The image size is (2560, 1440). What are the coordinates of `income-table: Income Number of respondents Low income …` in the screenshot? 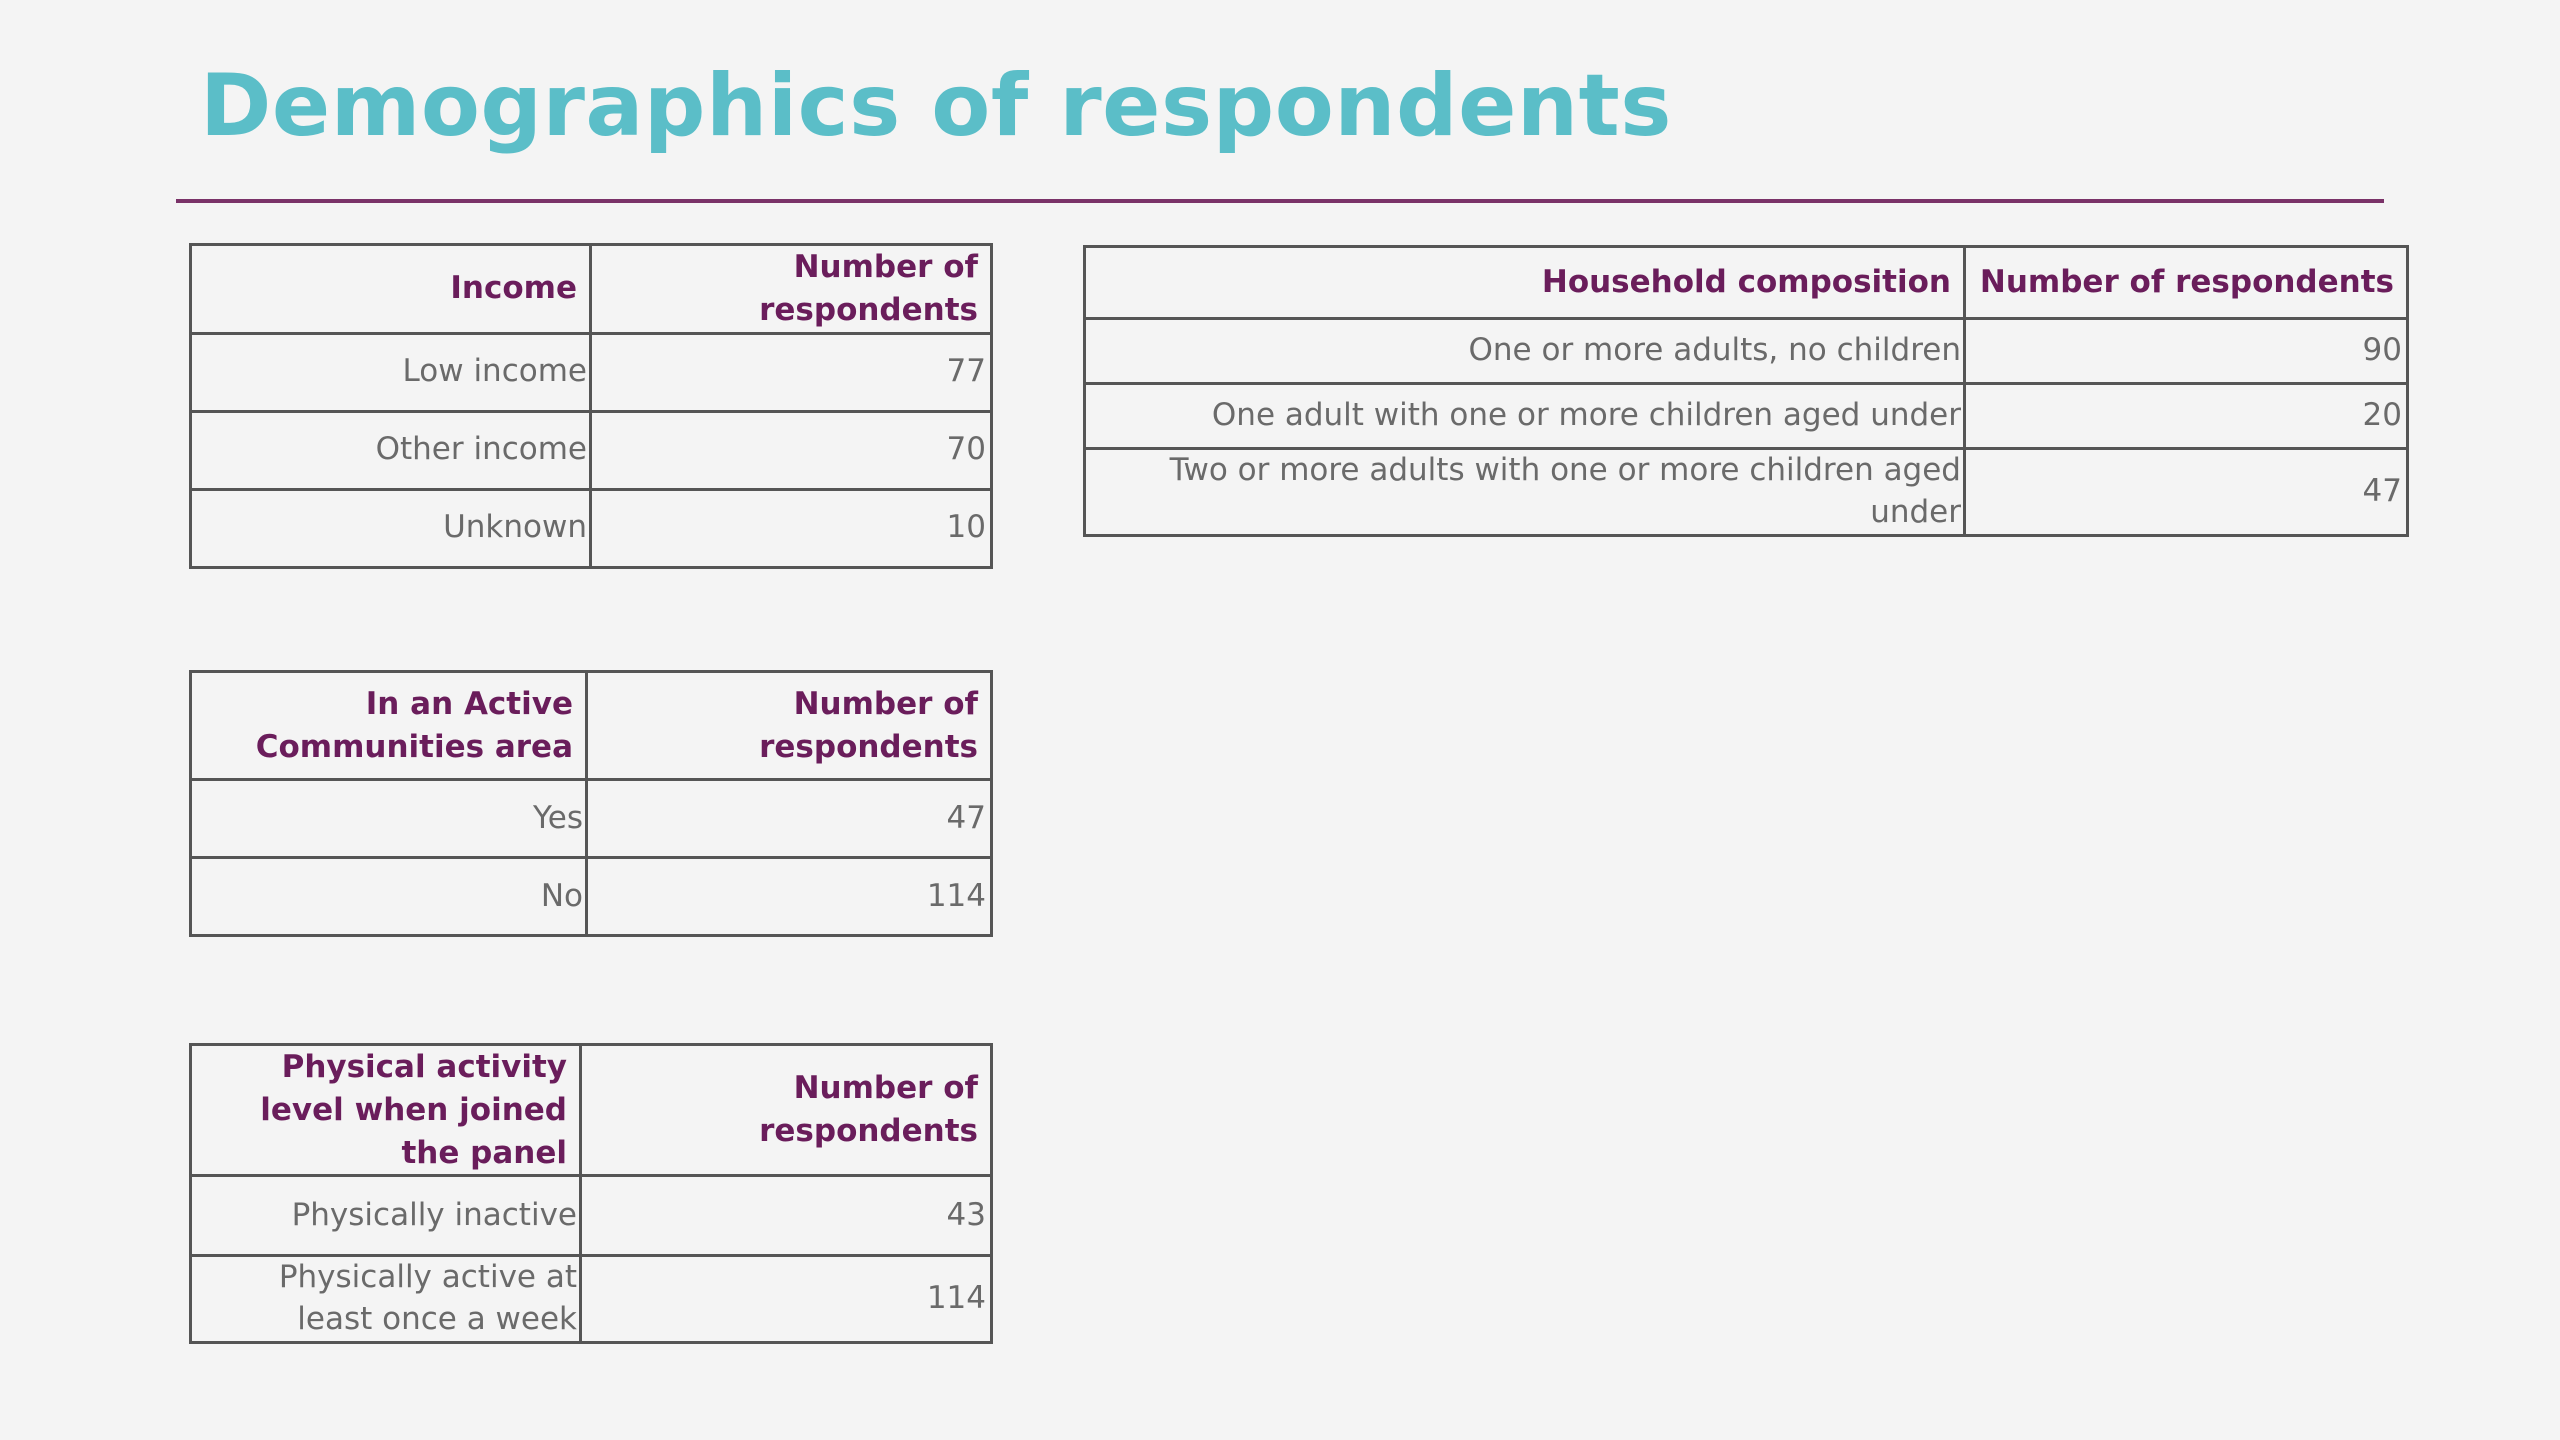 It's located at (591, 406).